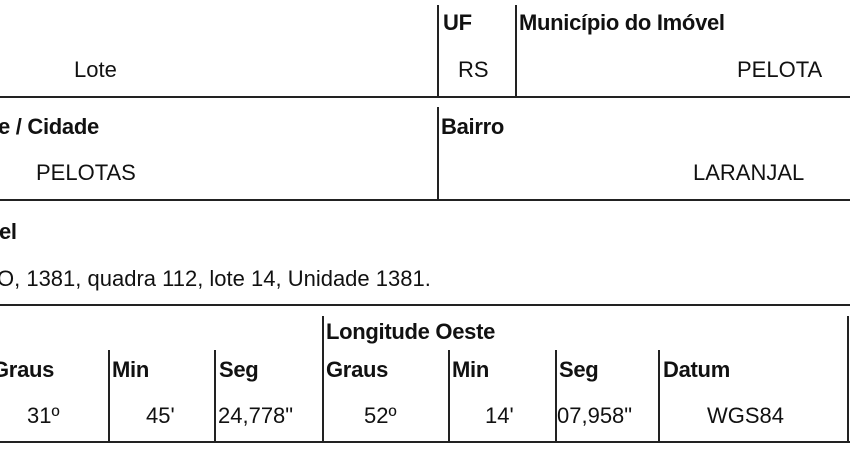 The image size is (850, 450). Describe the element at coordinates (27, 369) in the screenshot. I see `header-graus-lat: Graus` at that location.